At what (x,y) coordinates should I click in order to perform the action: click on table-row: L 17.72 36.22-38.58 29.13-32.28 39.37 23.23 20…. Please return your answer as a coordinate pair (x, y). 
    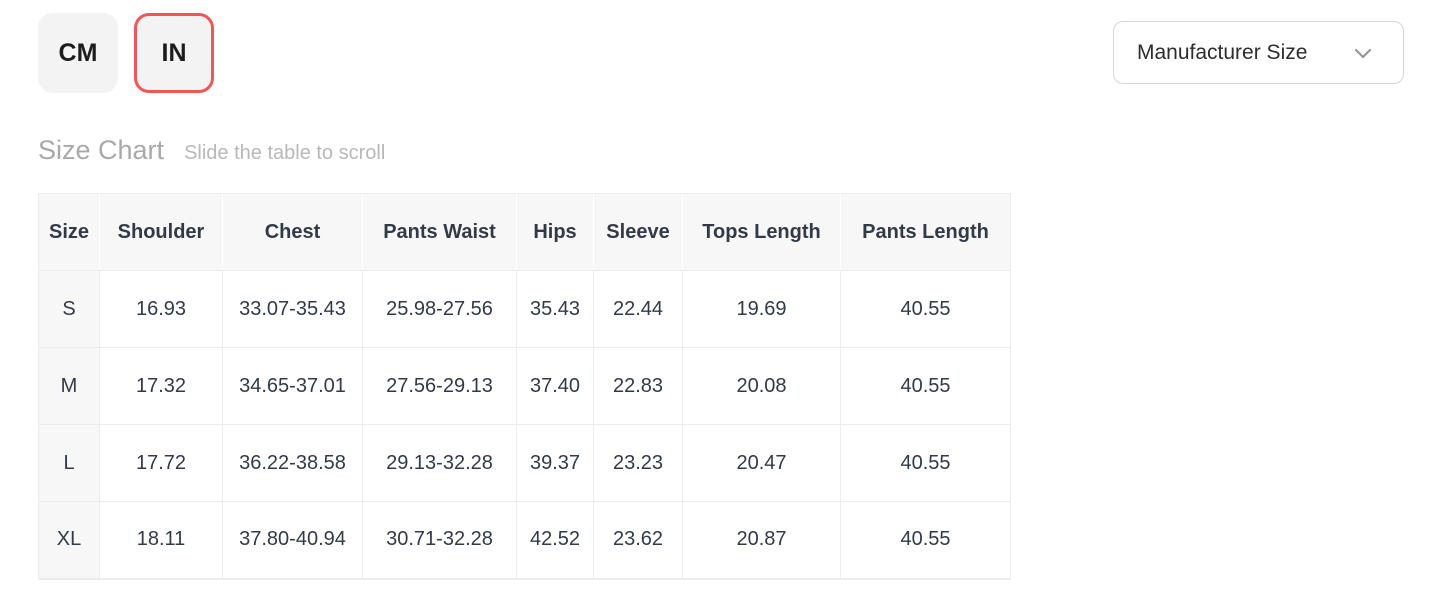
    Looking at the image, I should click on (524, 463).